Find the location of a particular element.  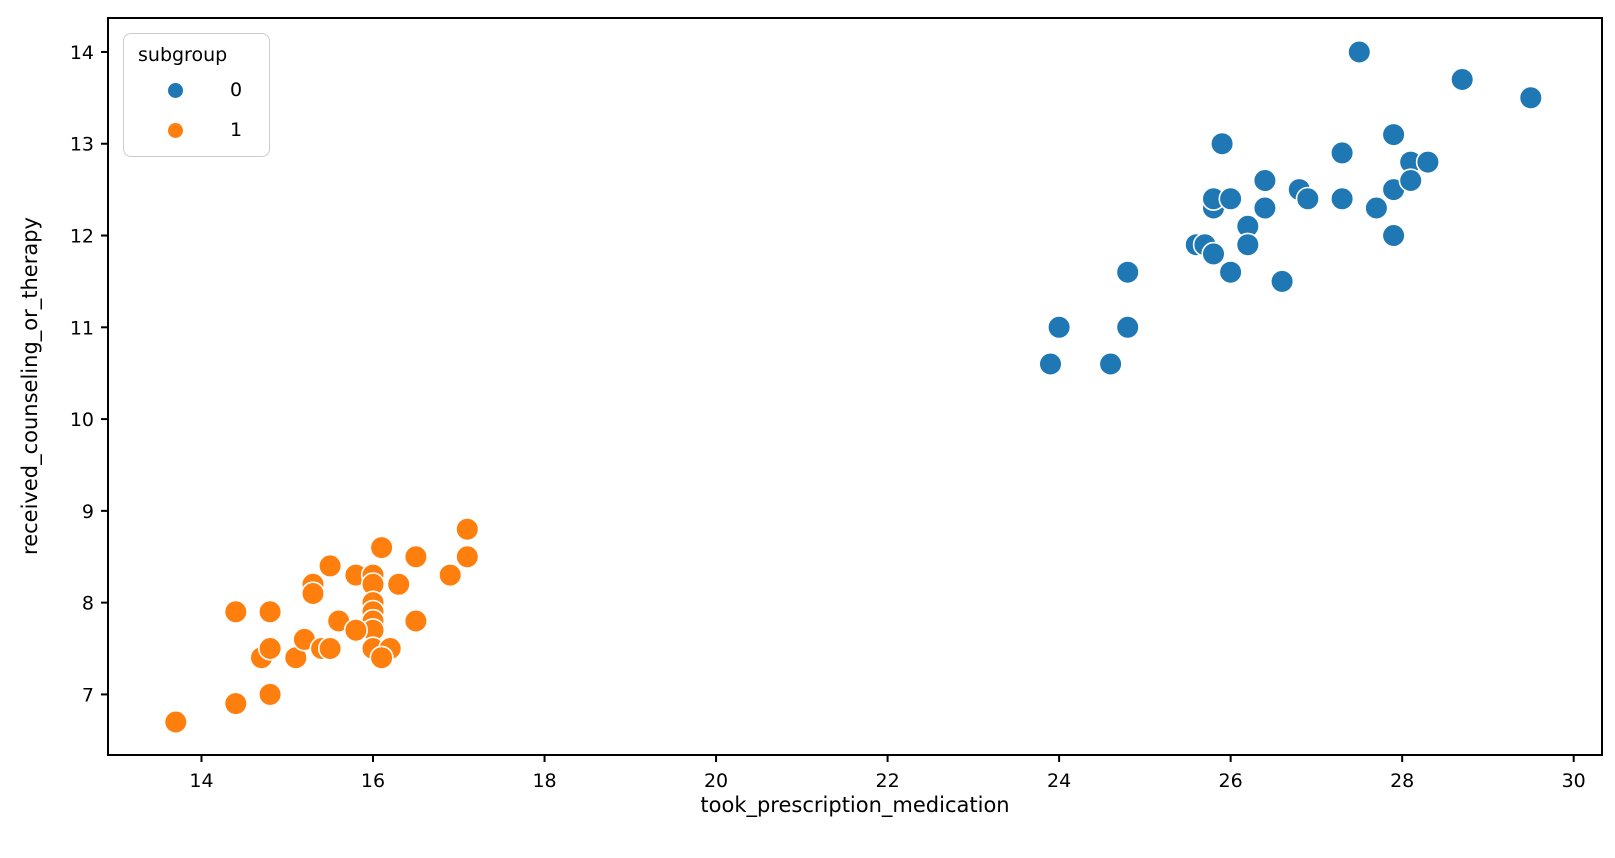

legend-item-subgroup-0: 0 is located at coordinates (196, 90).